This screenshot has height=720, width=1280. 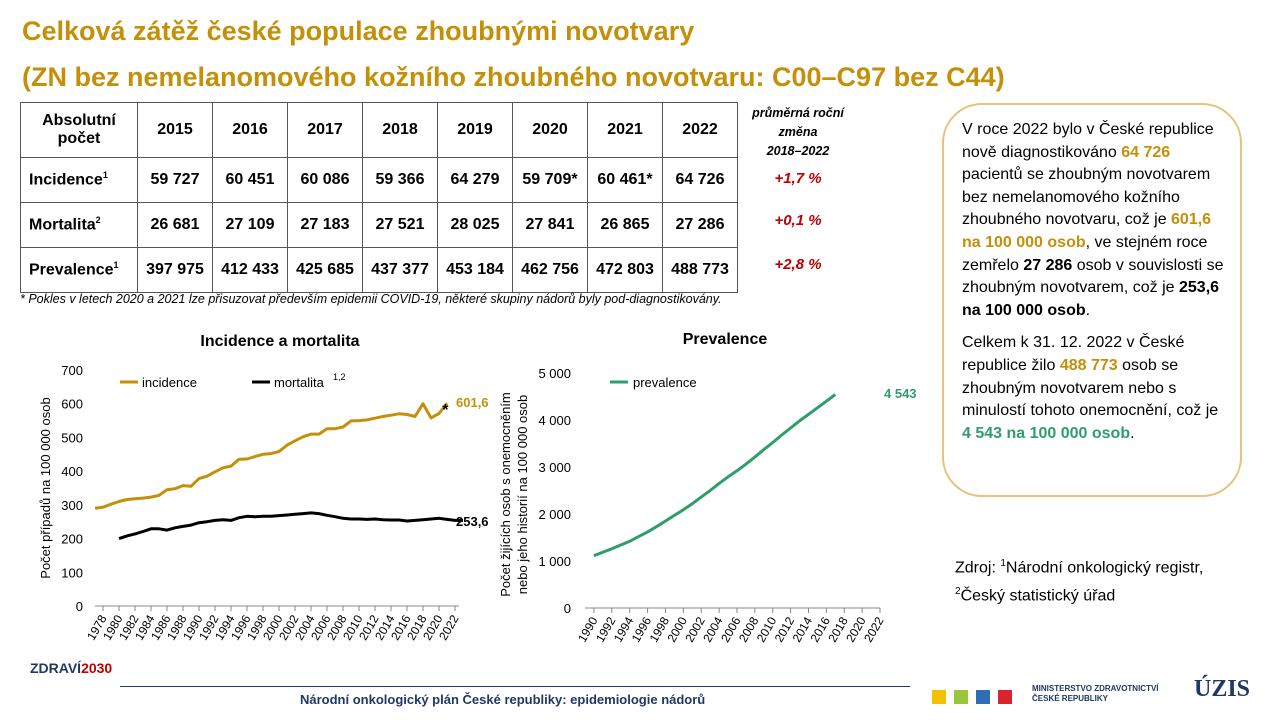 I want to click on y-axis-label: Počet případů na 100 000 osob, so click(x=45, y=487).